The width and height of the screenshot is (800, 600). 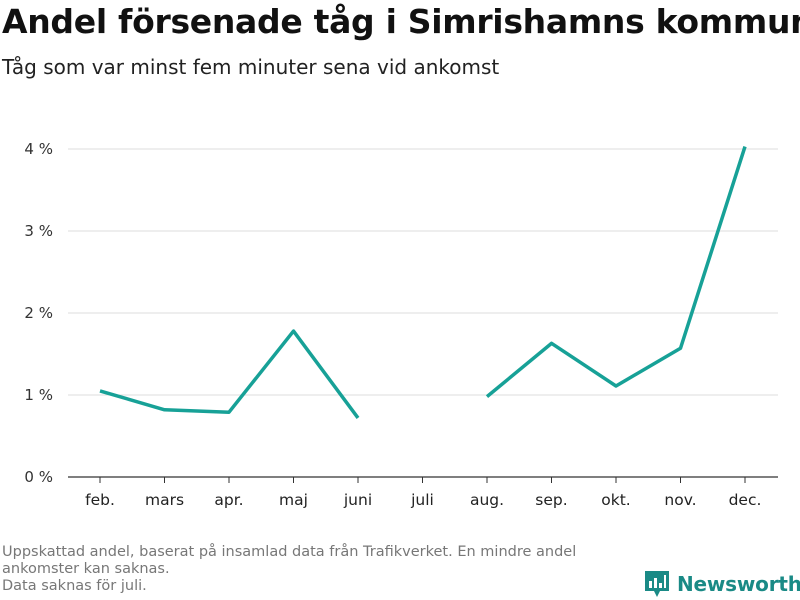 I want to click on chart-title: Andel försenade tåg i Simrishamns kommun, so click(x=401, y=21).